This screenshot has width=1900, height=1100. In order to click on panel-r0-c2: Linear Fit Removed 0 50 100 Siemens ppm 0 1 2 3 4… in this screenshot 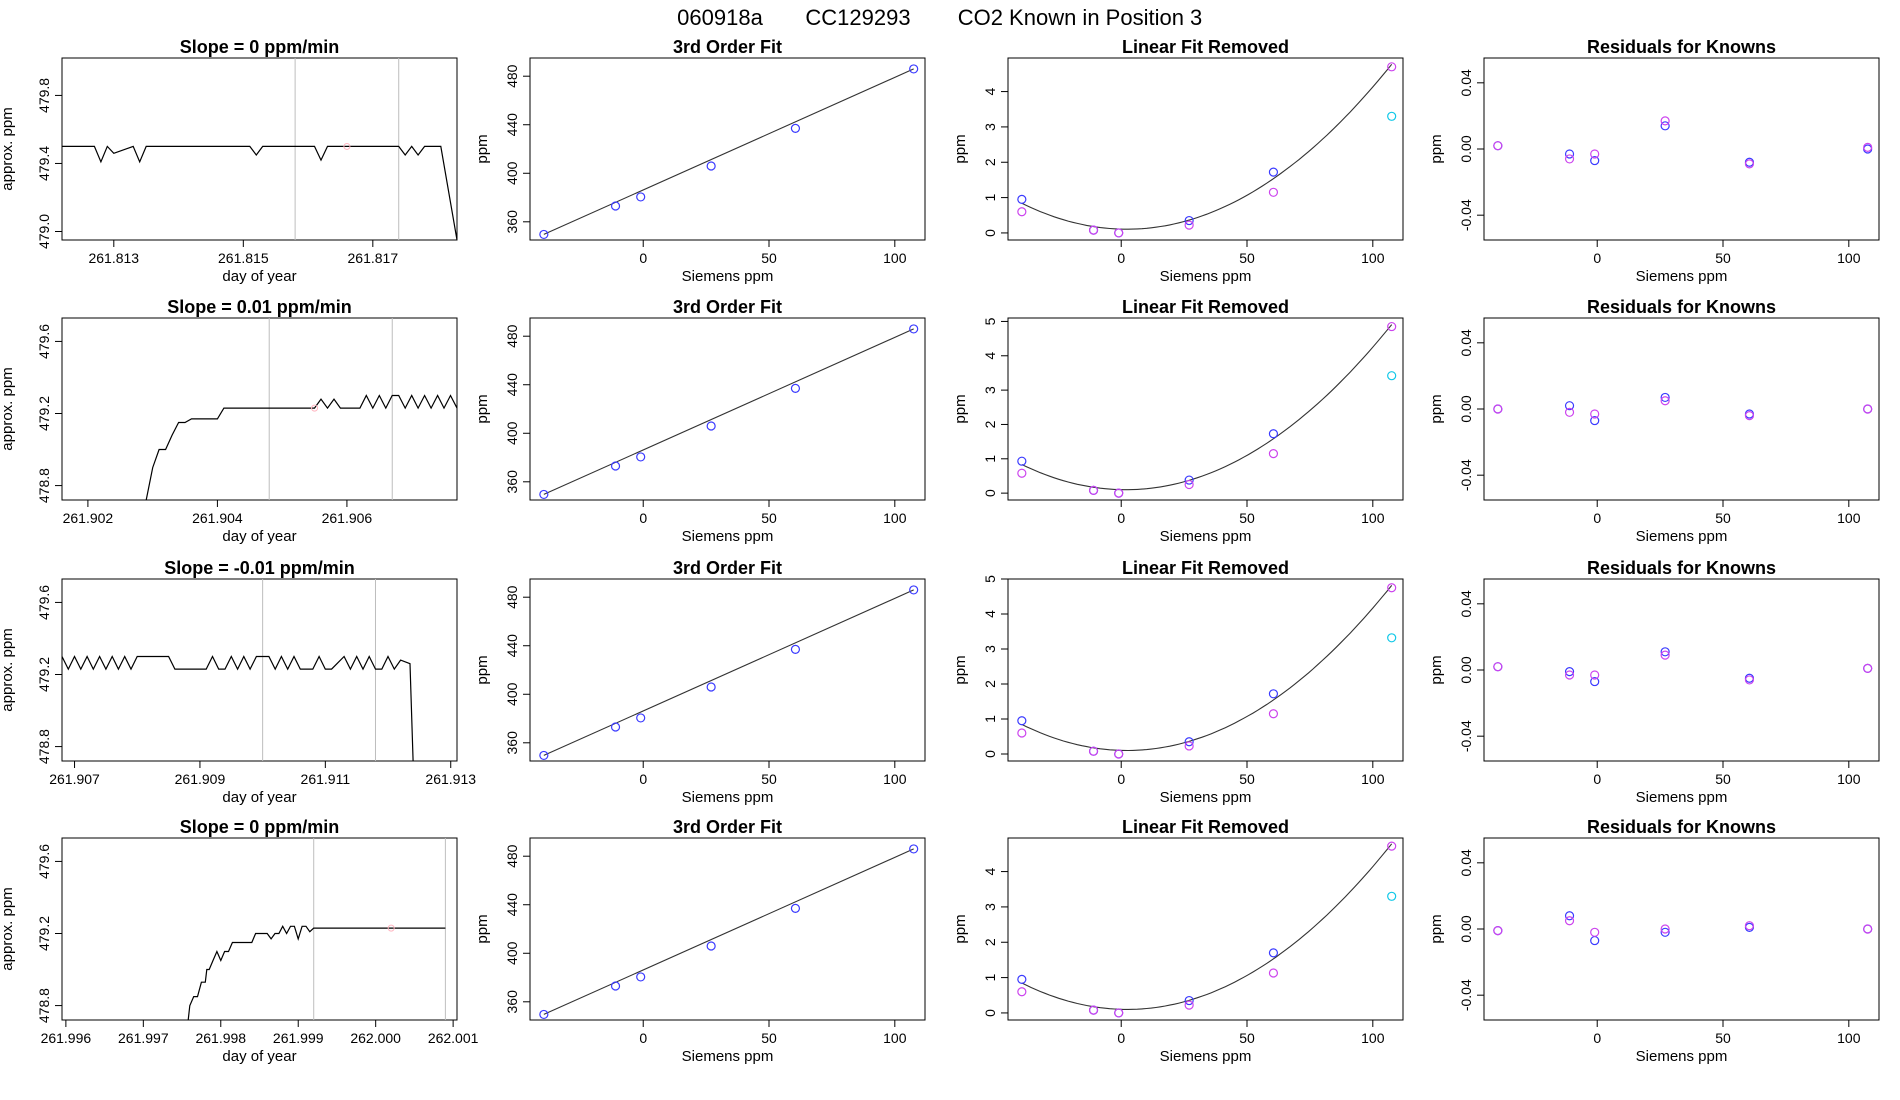, I will do `click(1178, 161)`.